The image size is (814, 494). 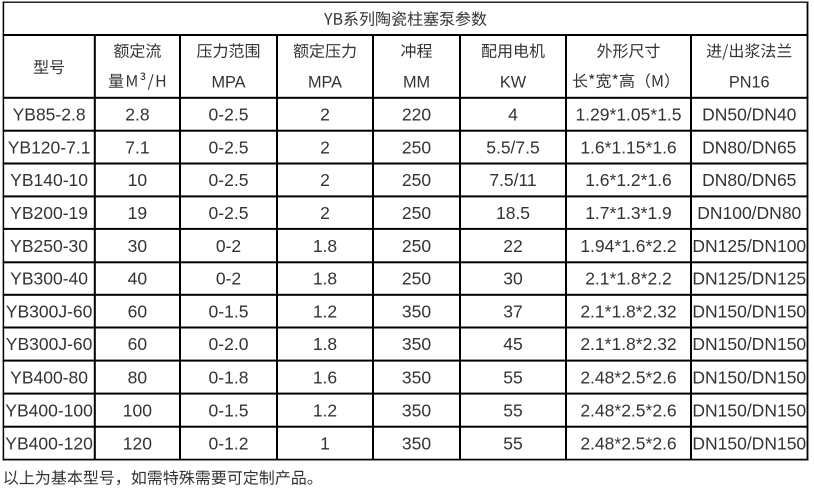 What do you see at coordinates (416, 114) in the screenshot?
I see `svg-text: 220` at bounding box center [416, 114].